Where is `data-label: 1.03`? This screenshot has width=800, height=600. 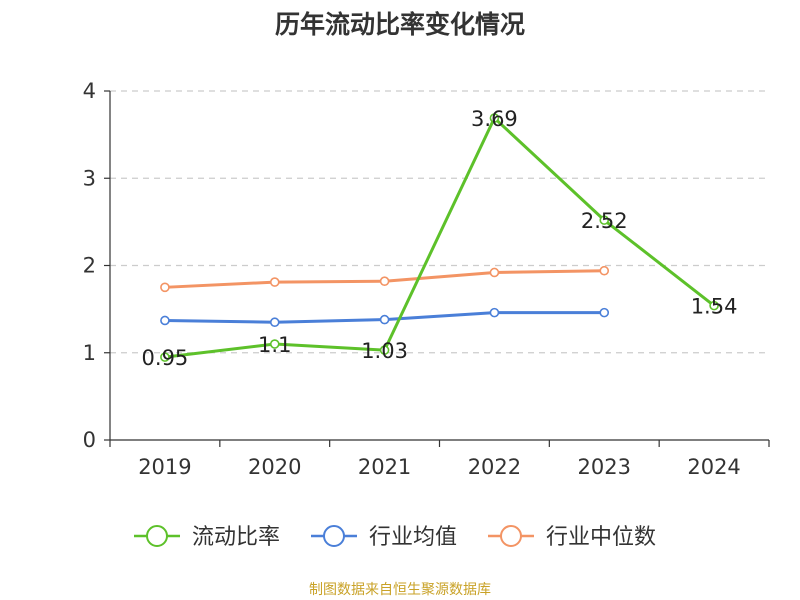
data-label: 1.03 is located at coordinates (384, 351).